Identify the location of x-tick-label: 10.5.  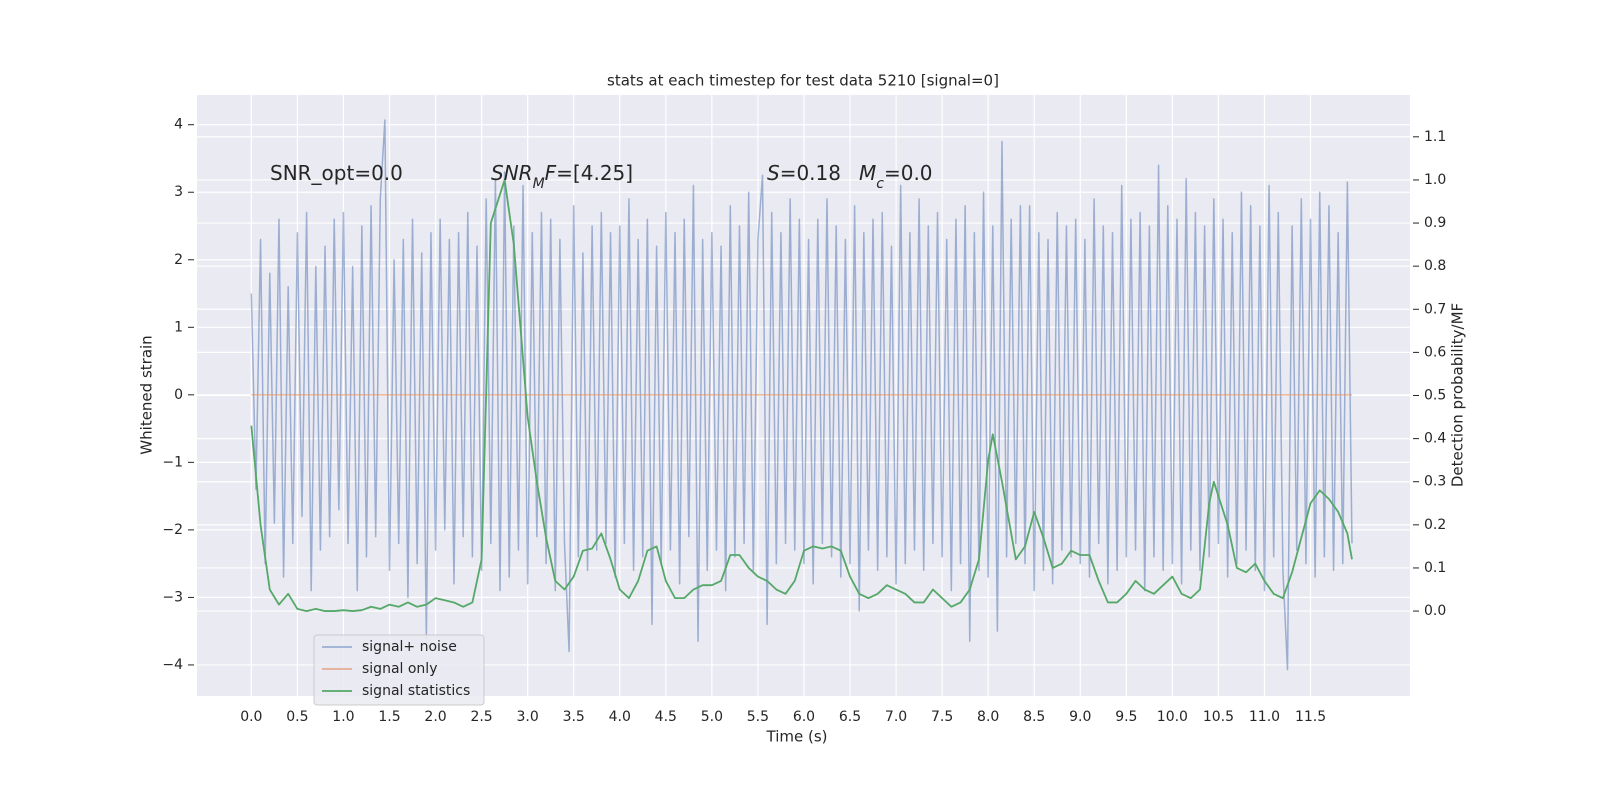
(1218, 717).